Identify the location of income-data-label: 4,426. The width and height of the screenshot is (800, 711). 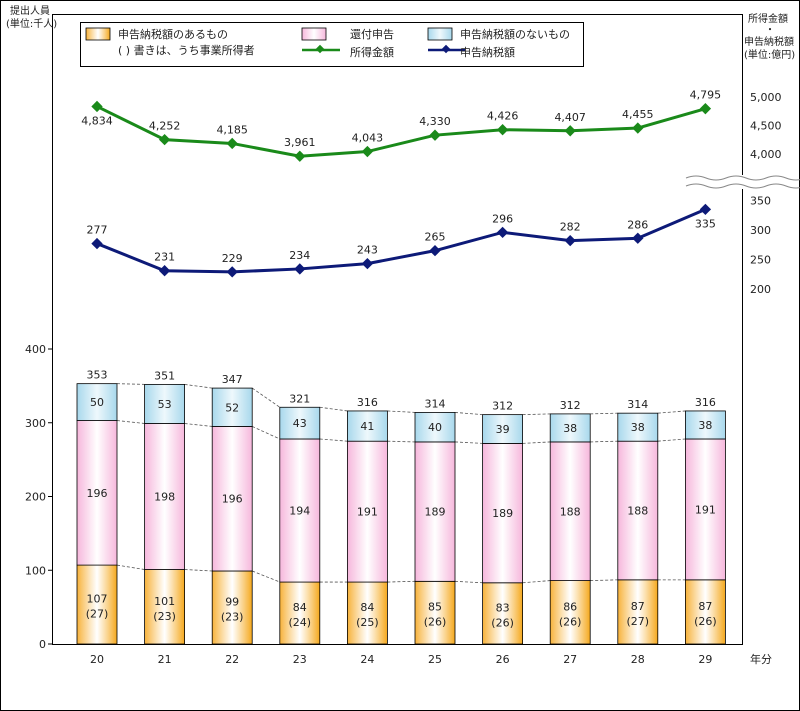
(503, 116).